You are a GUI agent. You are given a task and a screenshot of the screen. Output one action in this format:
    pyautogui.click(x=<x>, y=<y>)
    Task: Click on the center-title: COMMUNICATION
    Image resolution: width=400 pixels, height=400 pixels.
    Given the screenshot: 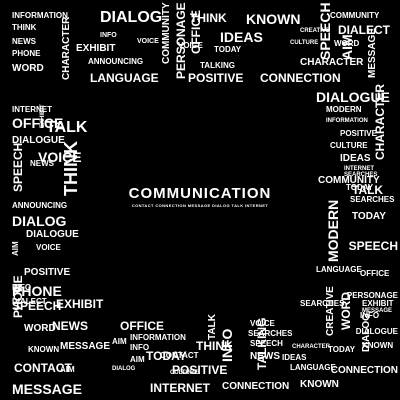 What is the action you would take?
    pyautogui.click(x=200, y=193)
    